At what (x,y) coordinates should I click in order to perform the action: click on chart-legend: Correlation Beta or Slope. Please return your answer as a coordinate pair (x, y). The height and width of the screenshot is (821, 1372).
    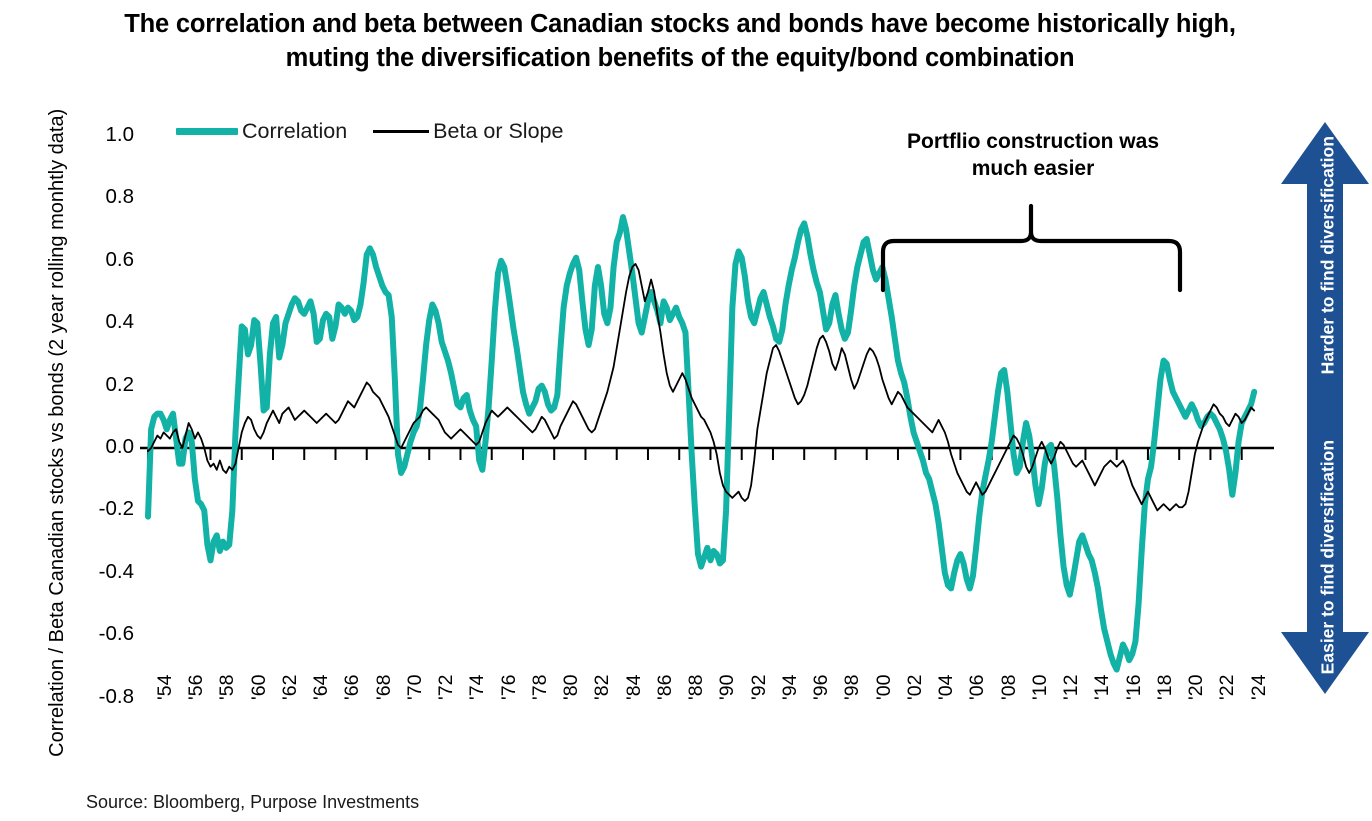
    Looking at the image, I should click on (369, 131).